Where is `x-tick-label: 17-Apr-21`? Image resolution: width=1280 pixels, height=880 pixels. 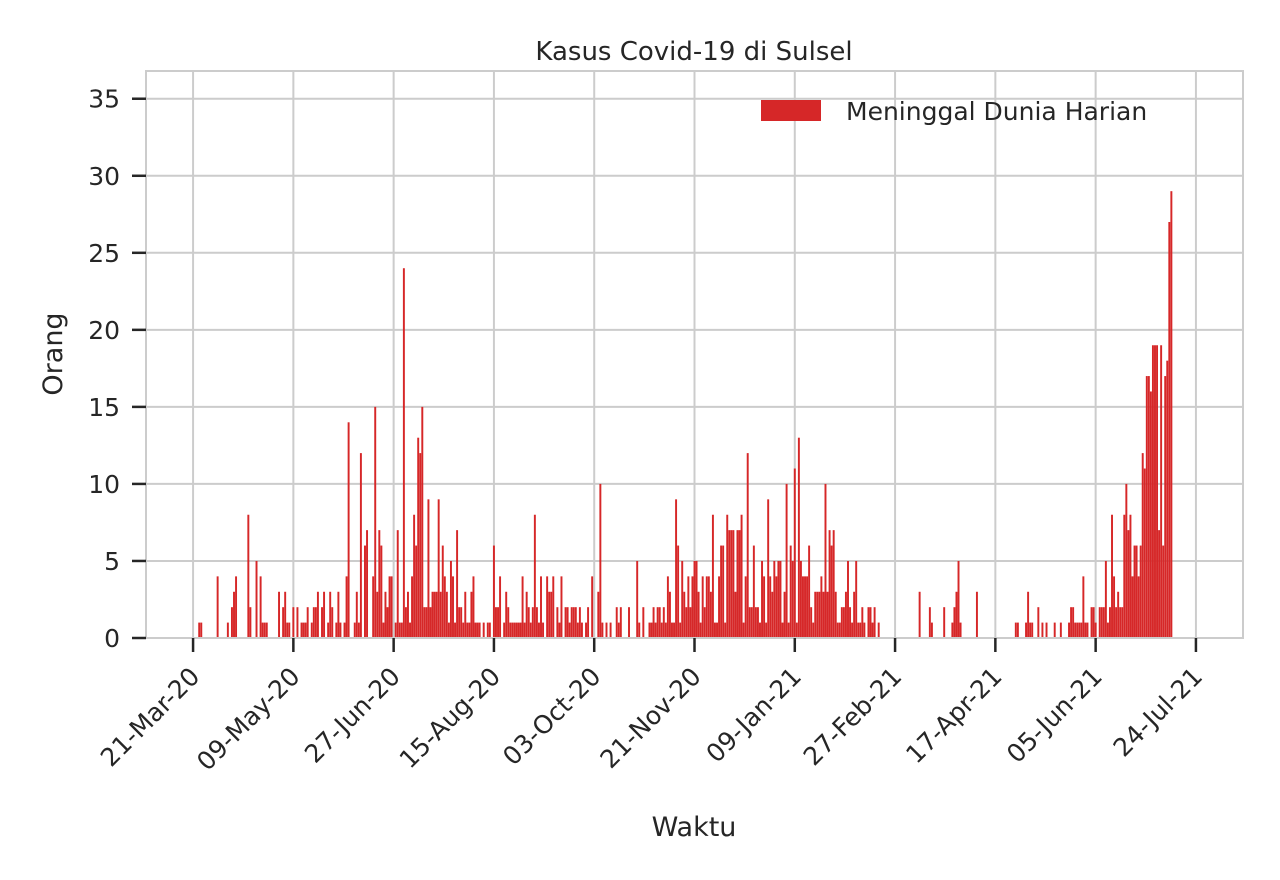 x-tick-label: 17-Apr-21 is located at coordinates (953, 715).